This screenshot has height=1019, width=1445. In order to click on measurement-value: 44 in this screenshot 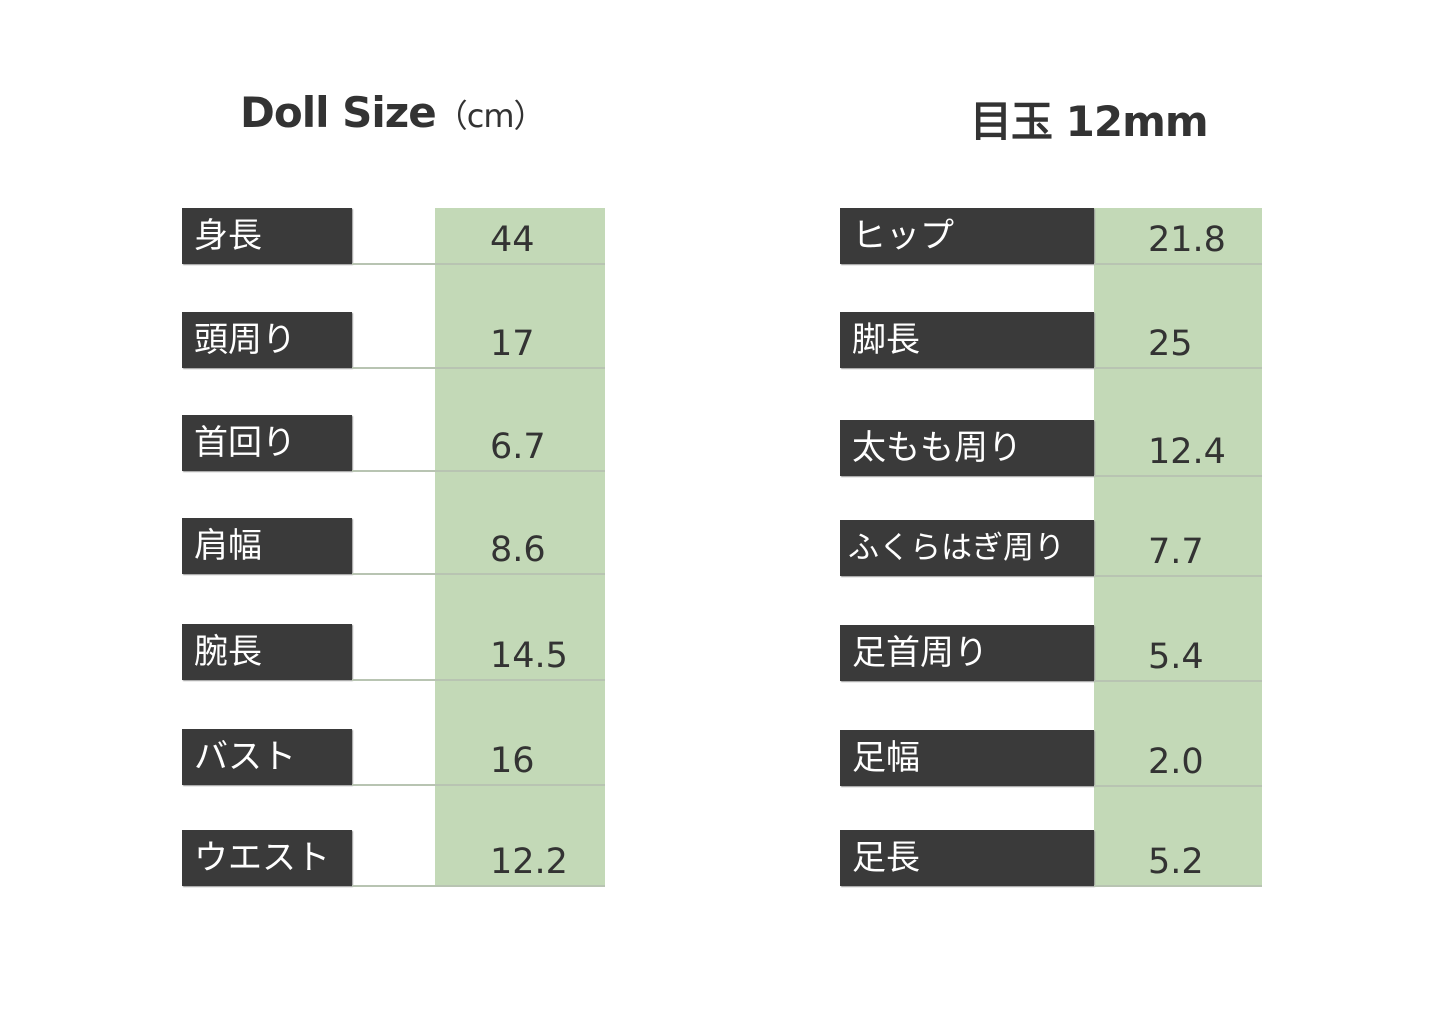, I will do `click(512, 240)`.